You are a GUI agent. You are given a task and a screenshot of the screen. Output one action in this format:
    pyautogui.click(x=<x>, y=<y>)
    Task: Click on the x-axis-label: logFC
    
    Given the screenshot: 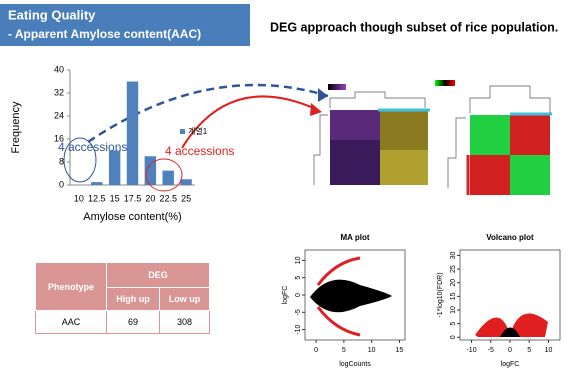 What is the action you would take?
    pyautogui.click(x=510, y=364)
    